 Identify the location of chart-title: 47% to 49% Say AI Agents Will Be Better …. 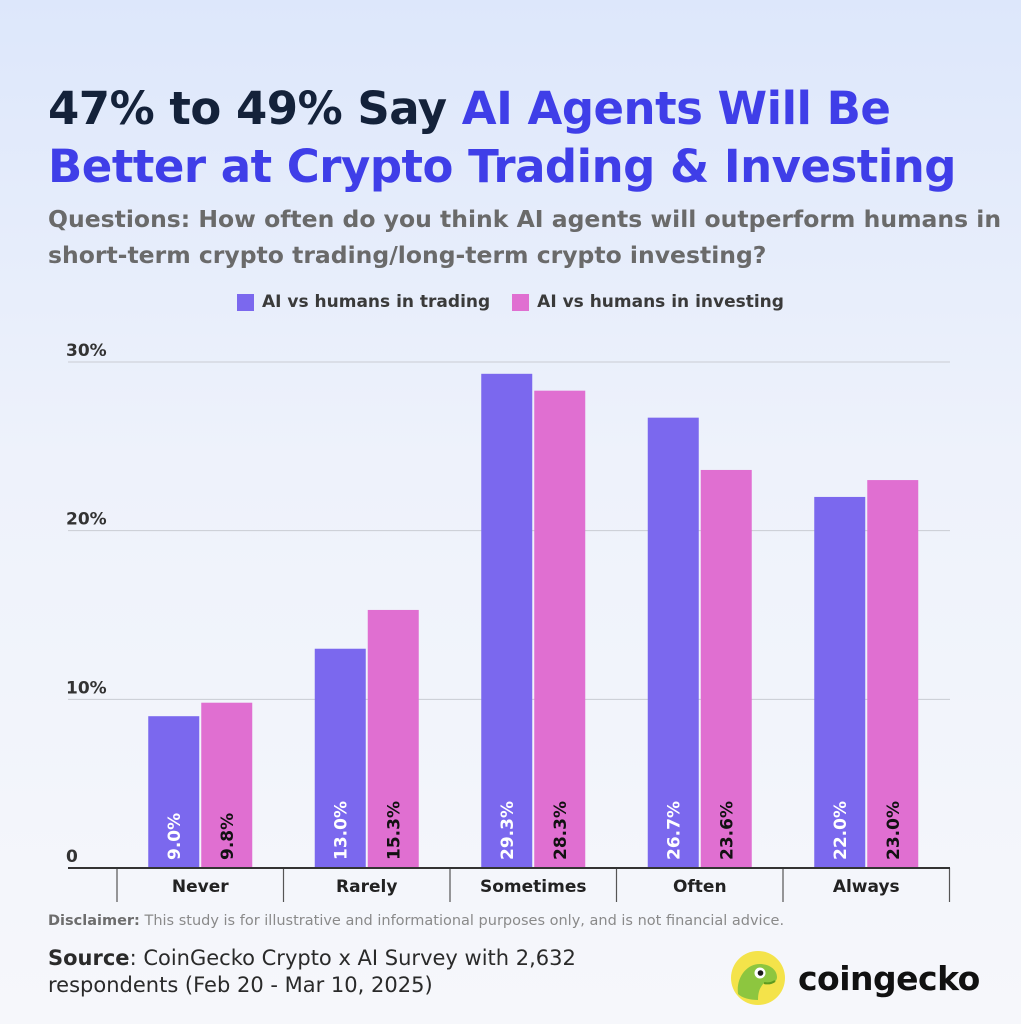
(528, 138).